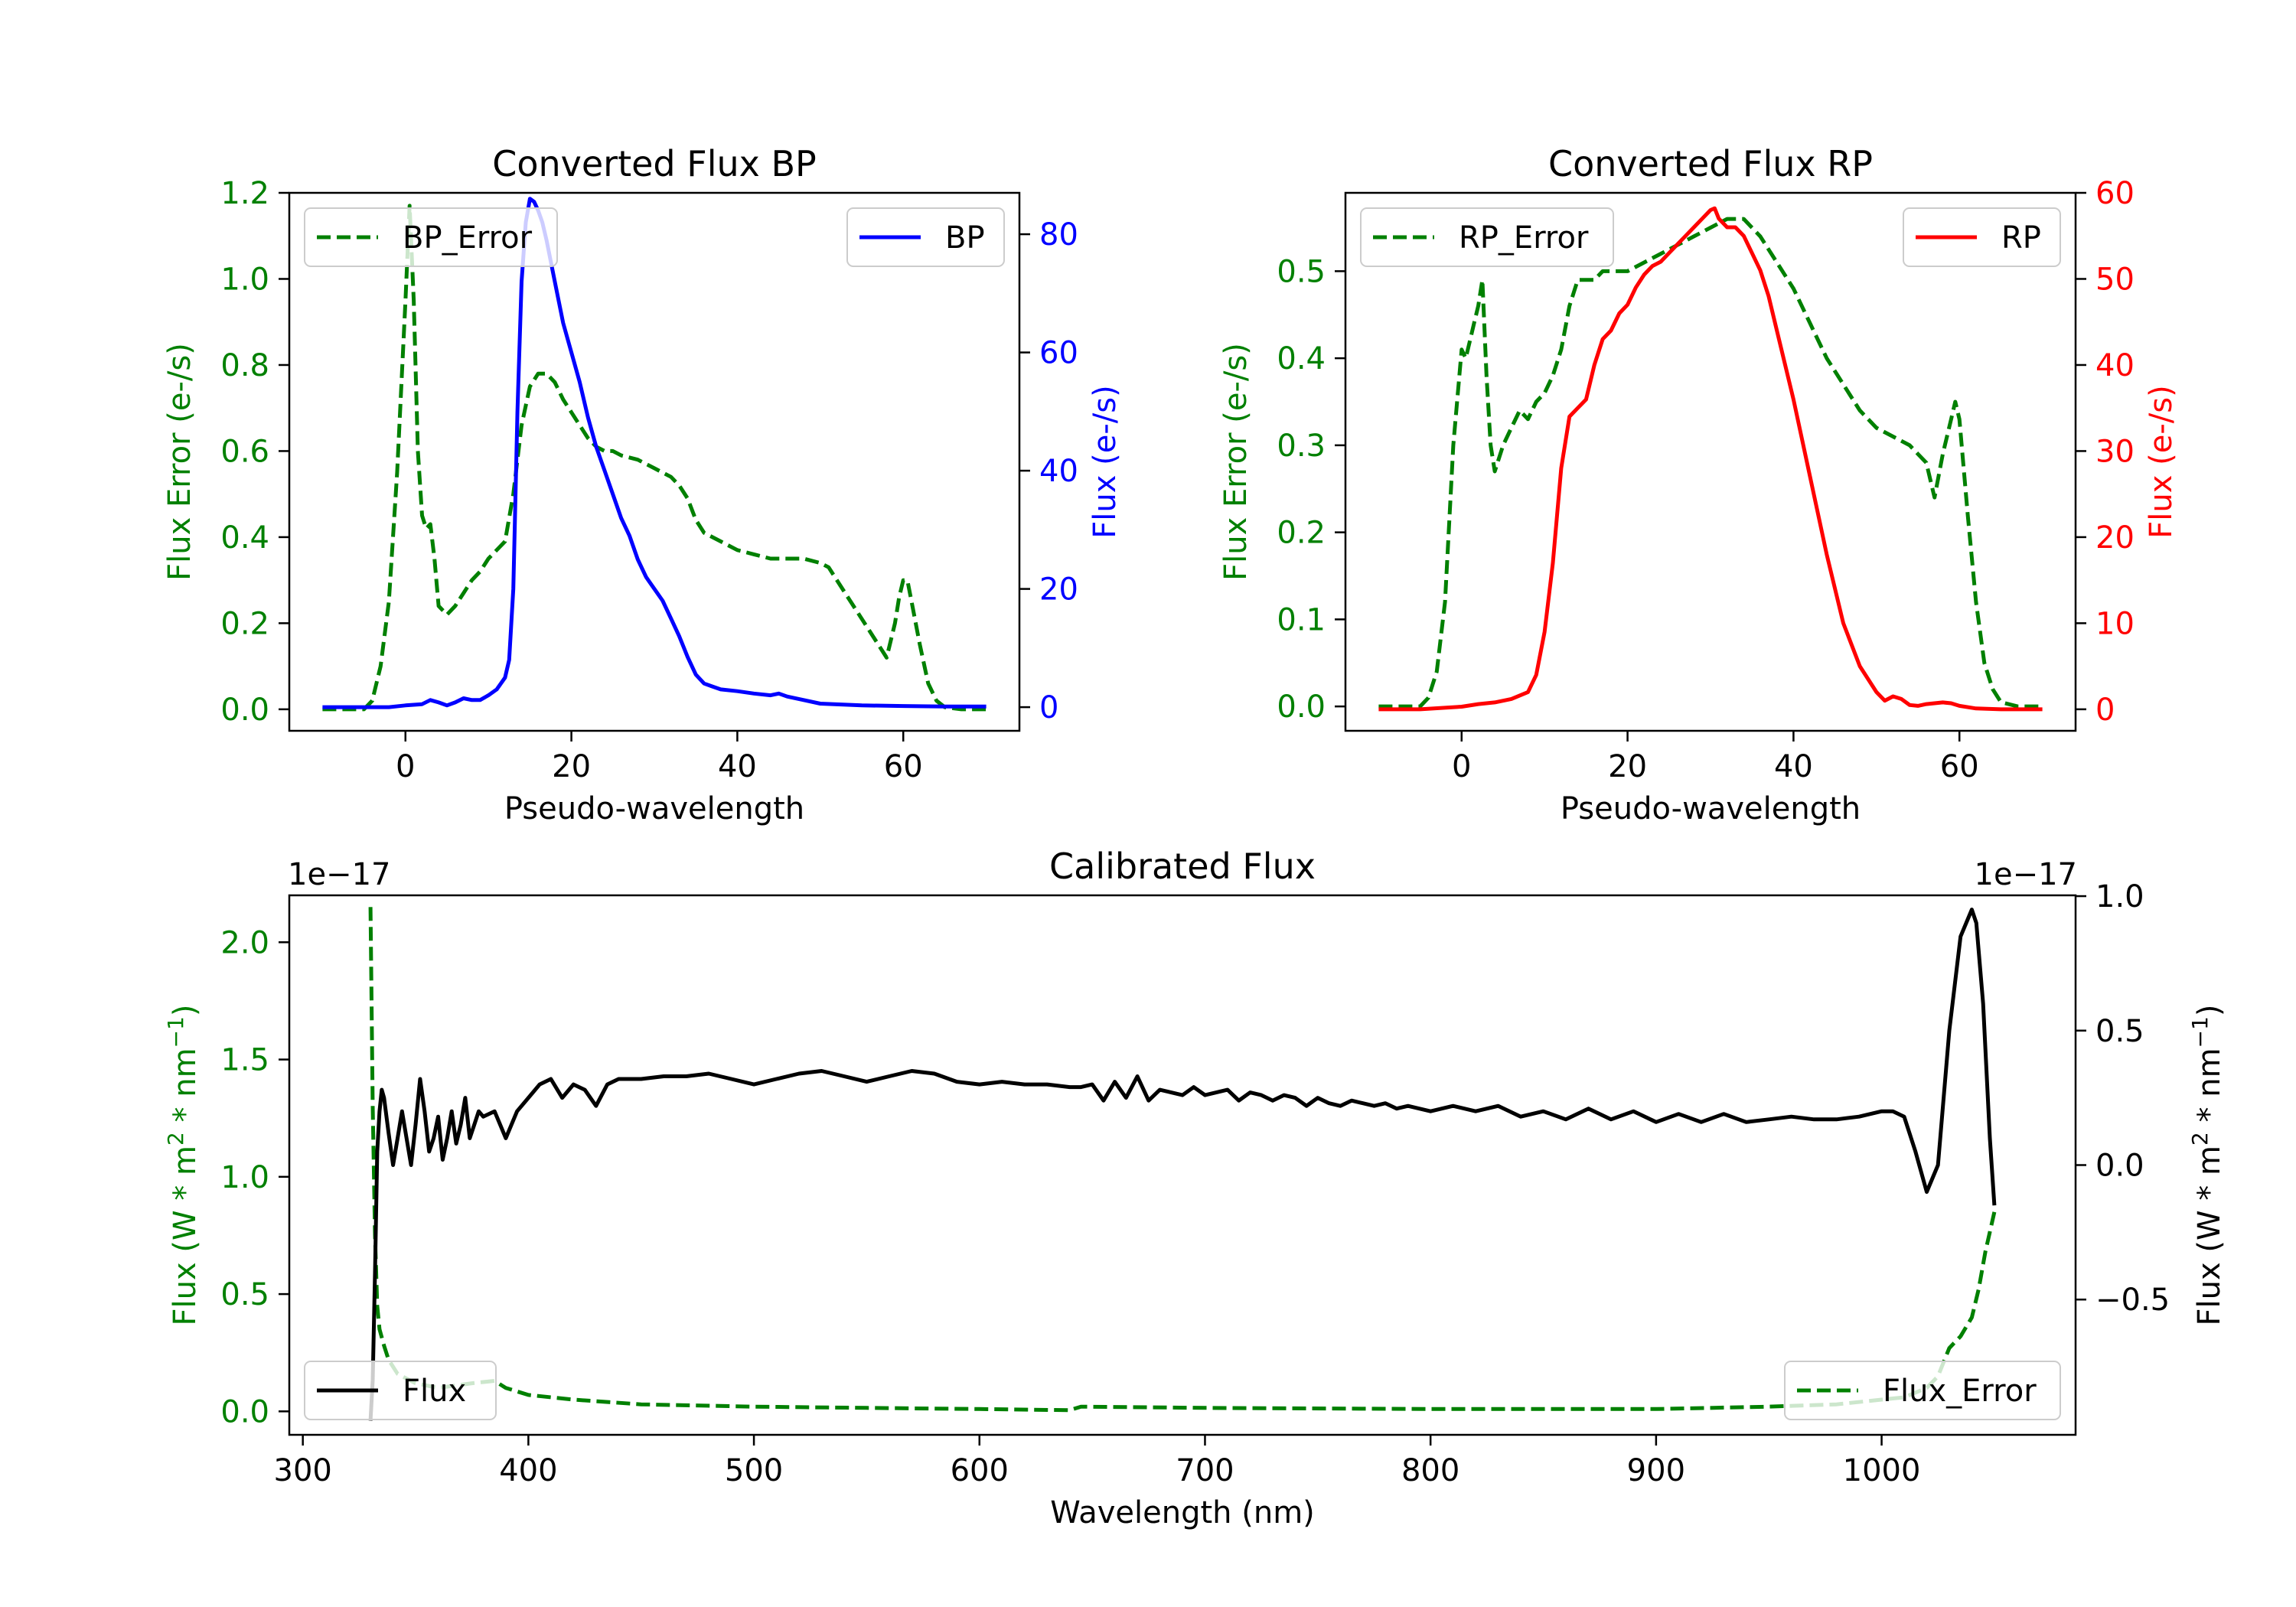 This screenshot has height=1607, width=2296. I want to click on x-tick-label: 300, so click(303, 1470).